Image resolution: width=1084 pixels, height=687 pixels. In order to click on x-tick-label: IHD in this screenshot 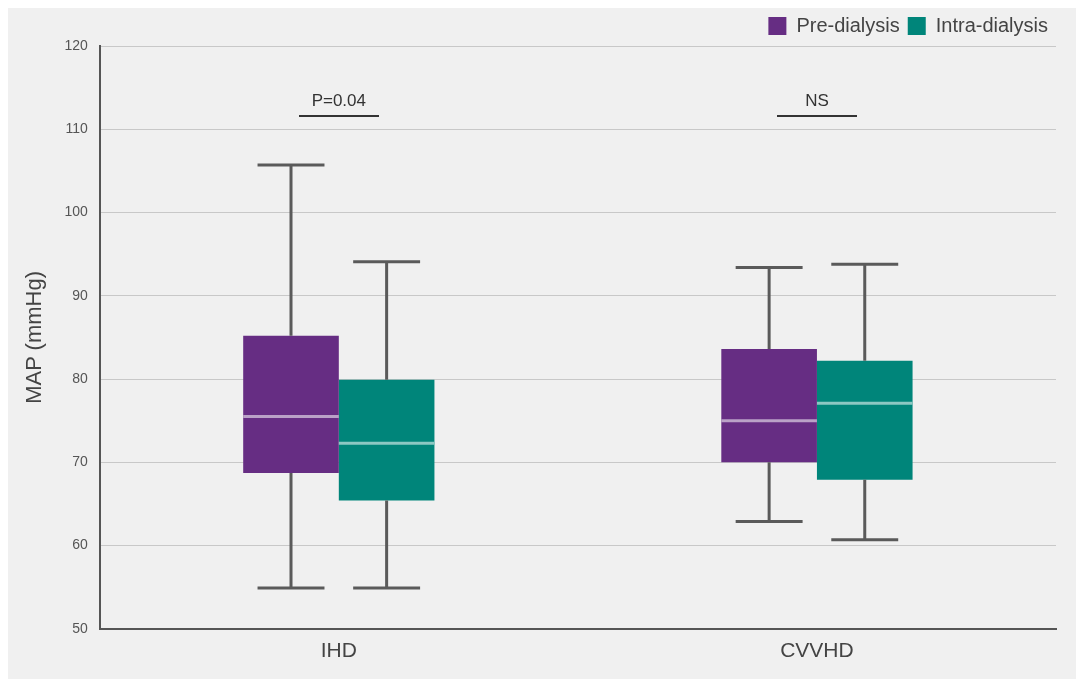, I will do `click(338, 650)`.